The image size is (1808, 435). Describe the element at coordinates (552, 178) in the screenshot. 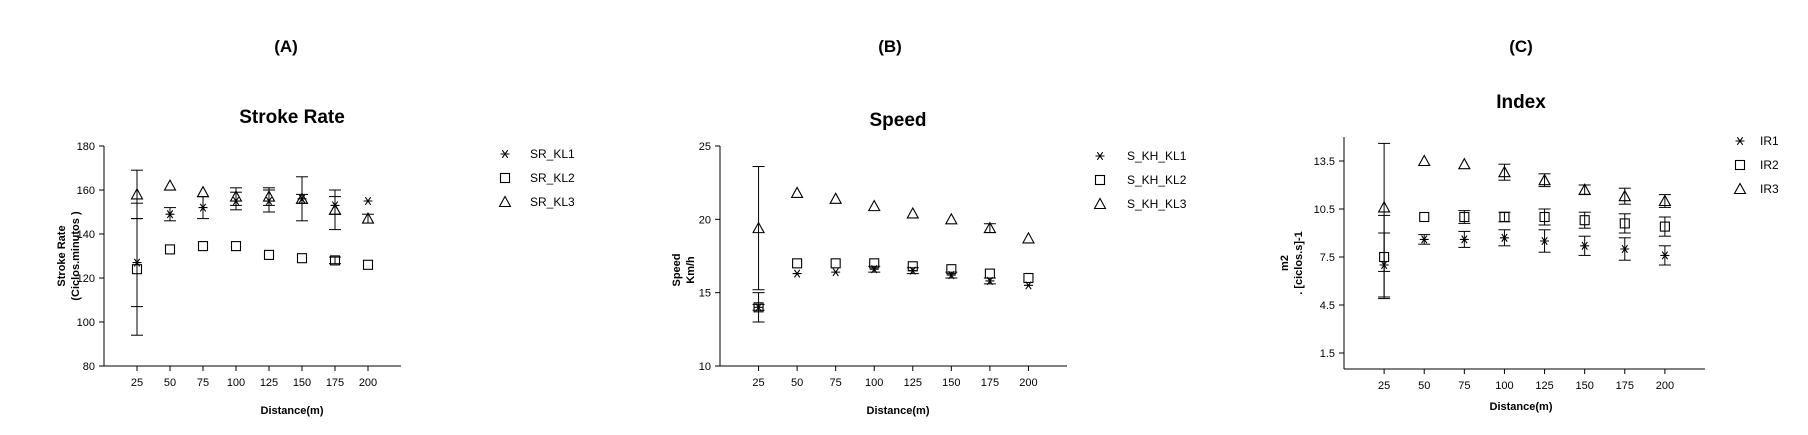

I see `legend-label: SR_KL2` at that location.